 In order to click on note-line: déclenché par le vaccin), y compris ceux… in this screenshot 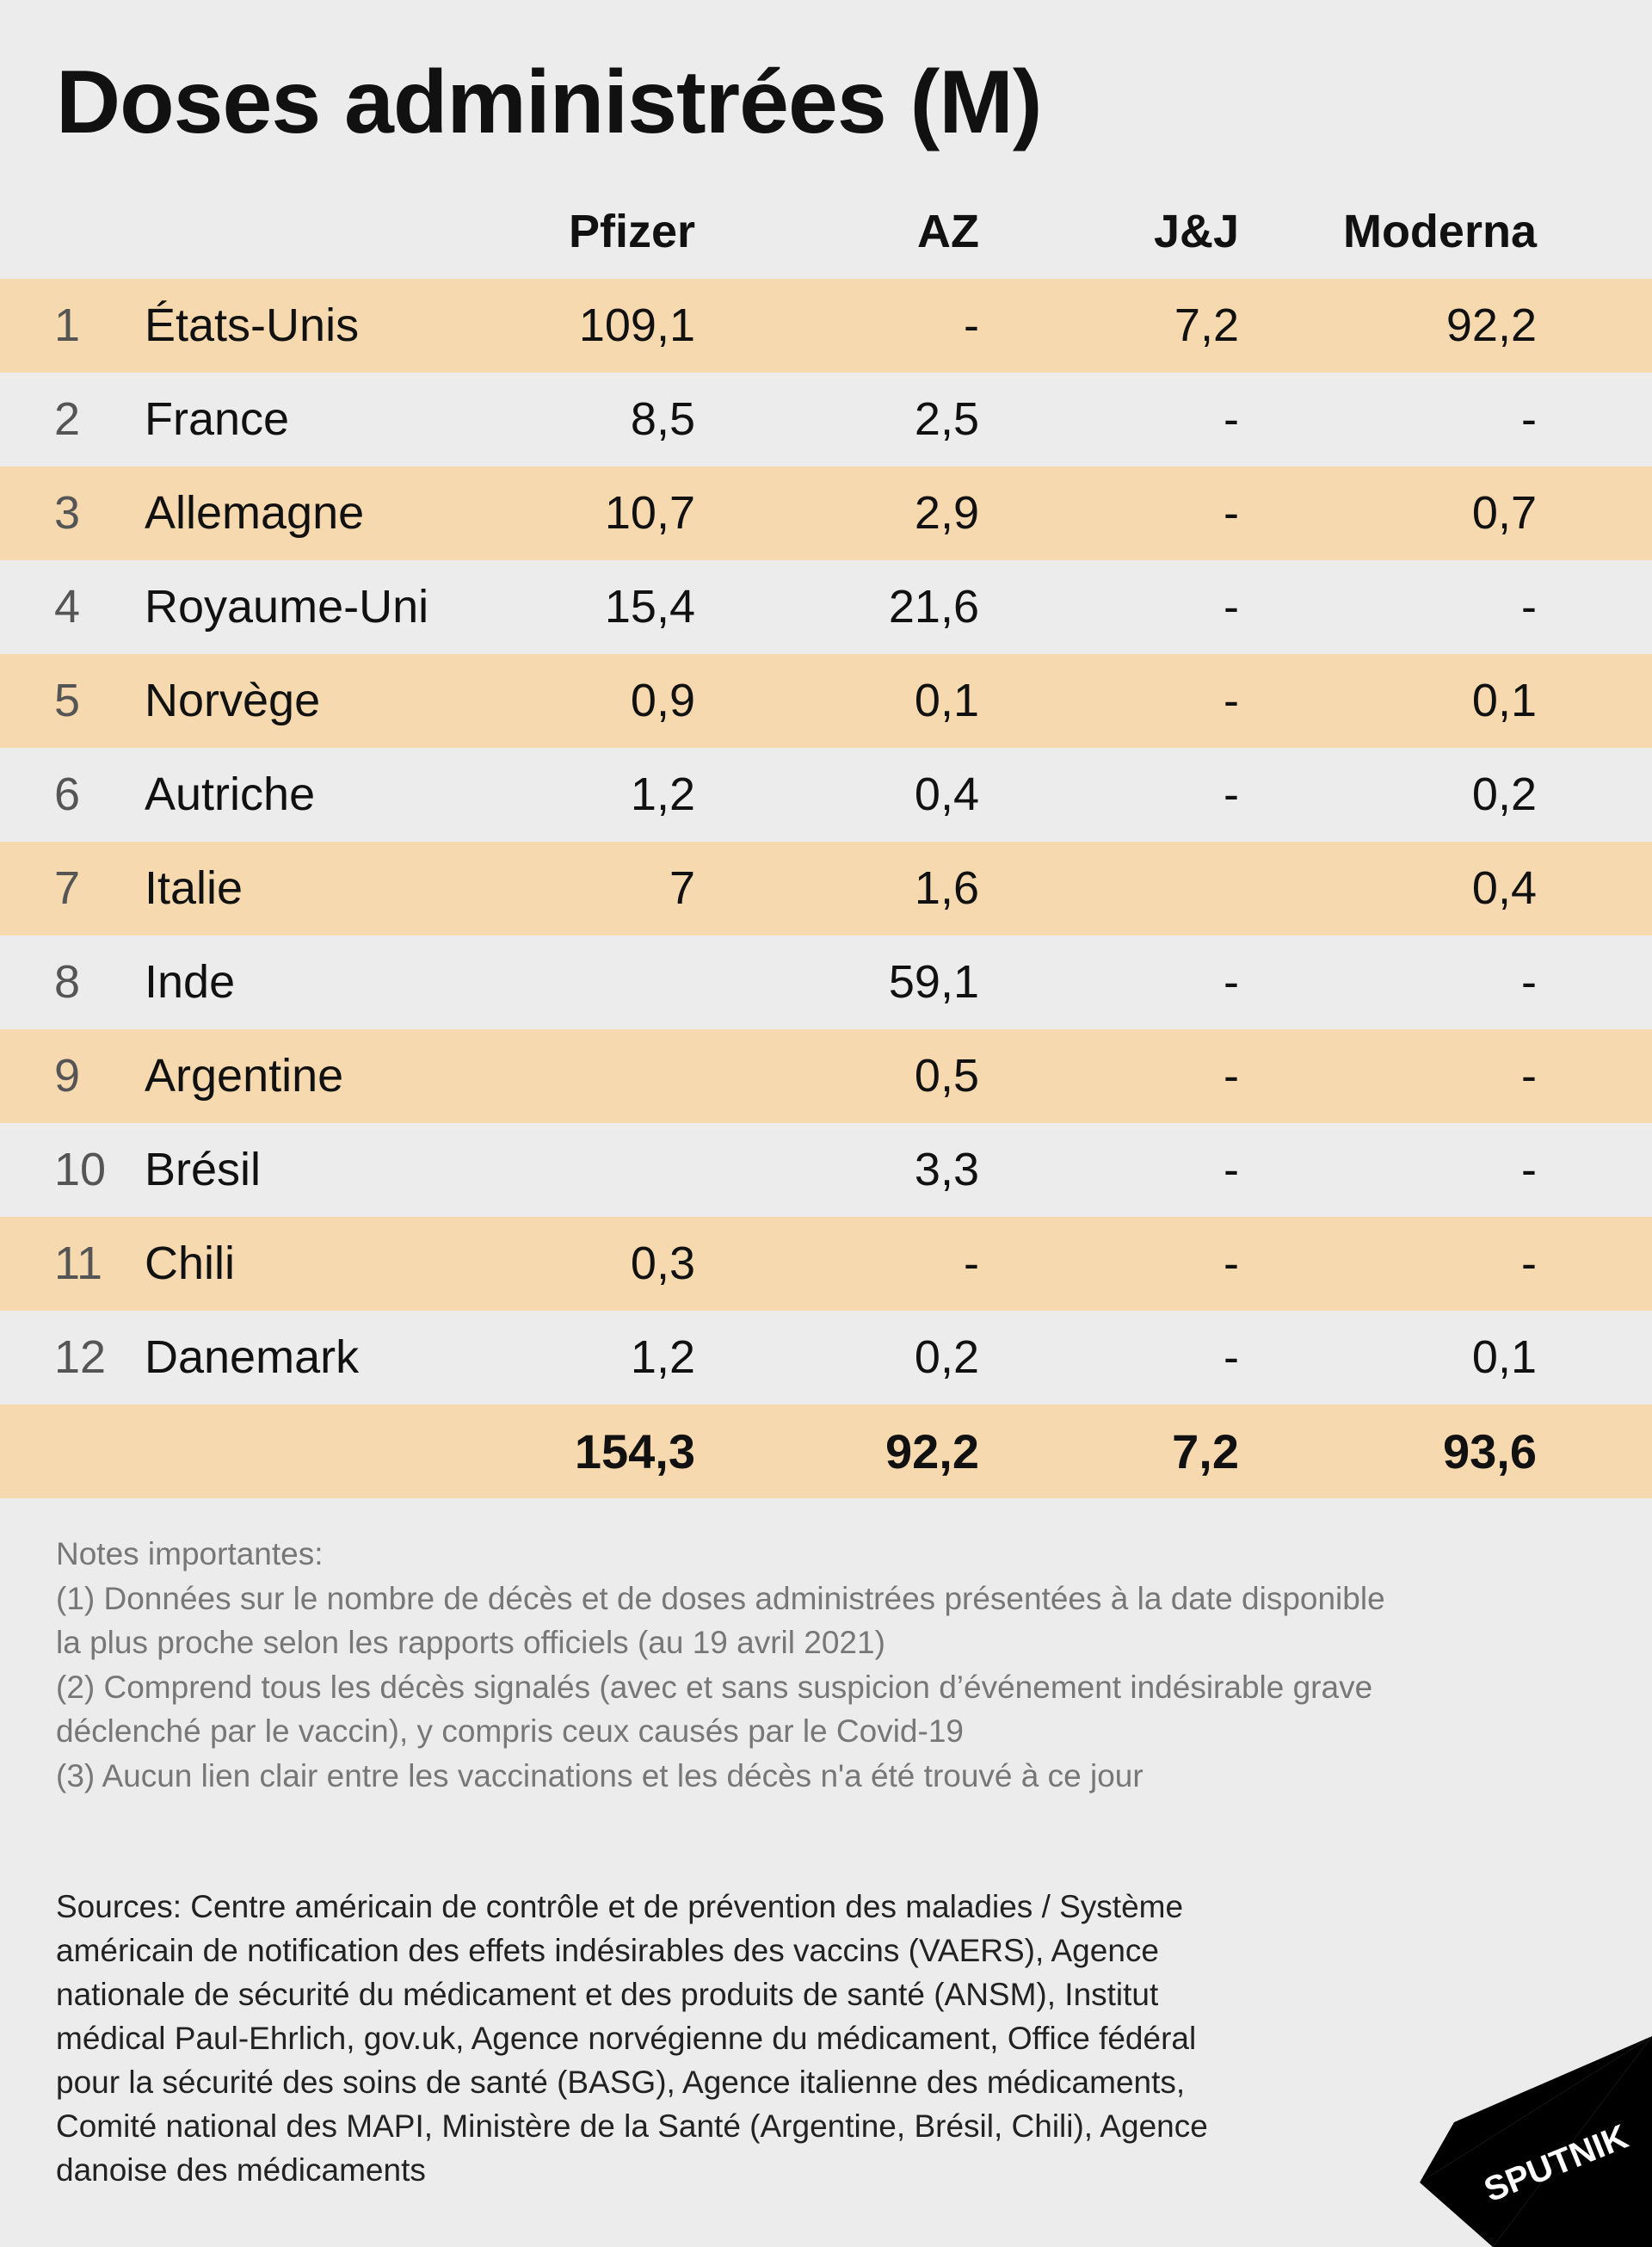, I will do `click(510, 1731)`.